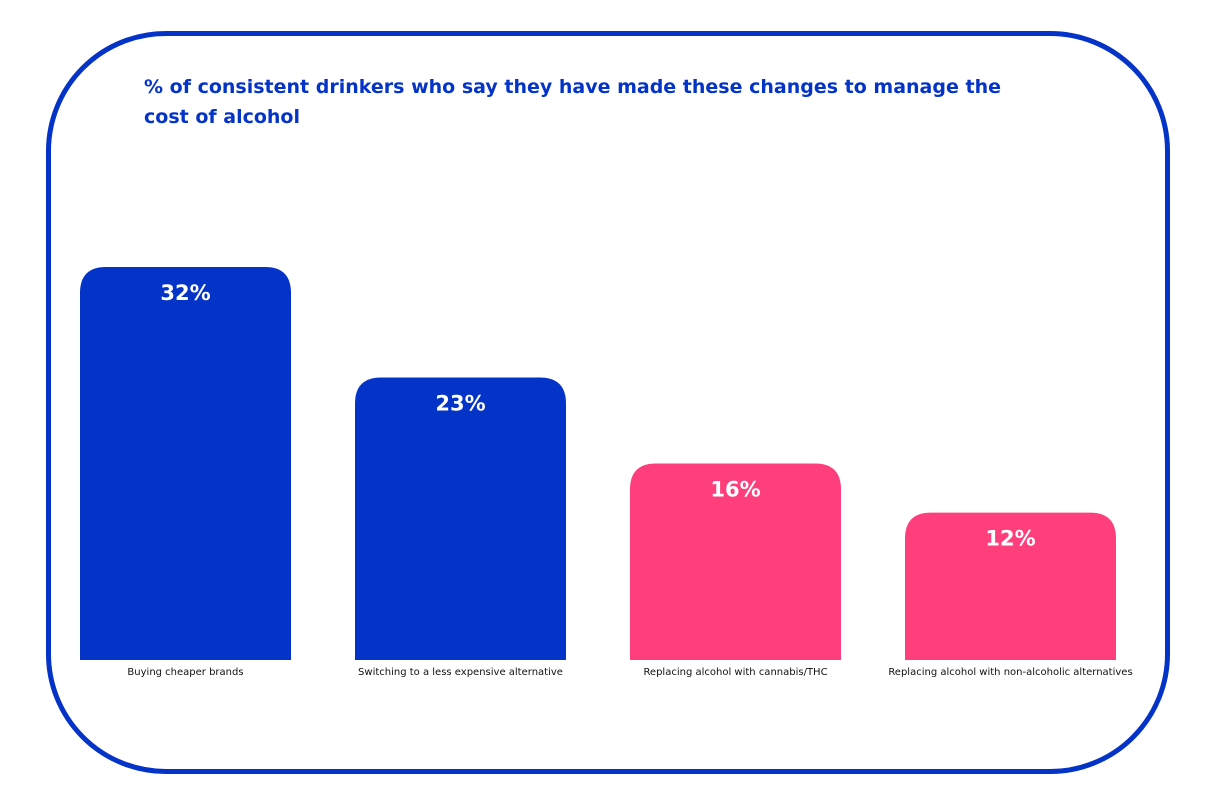 Image resolution: width=1226 pixels, height=800 pixels. I want to click on bar-value-label-4: 12%, so click(1010, 539).